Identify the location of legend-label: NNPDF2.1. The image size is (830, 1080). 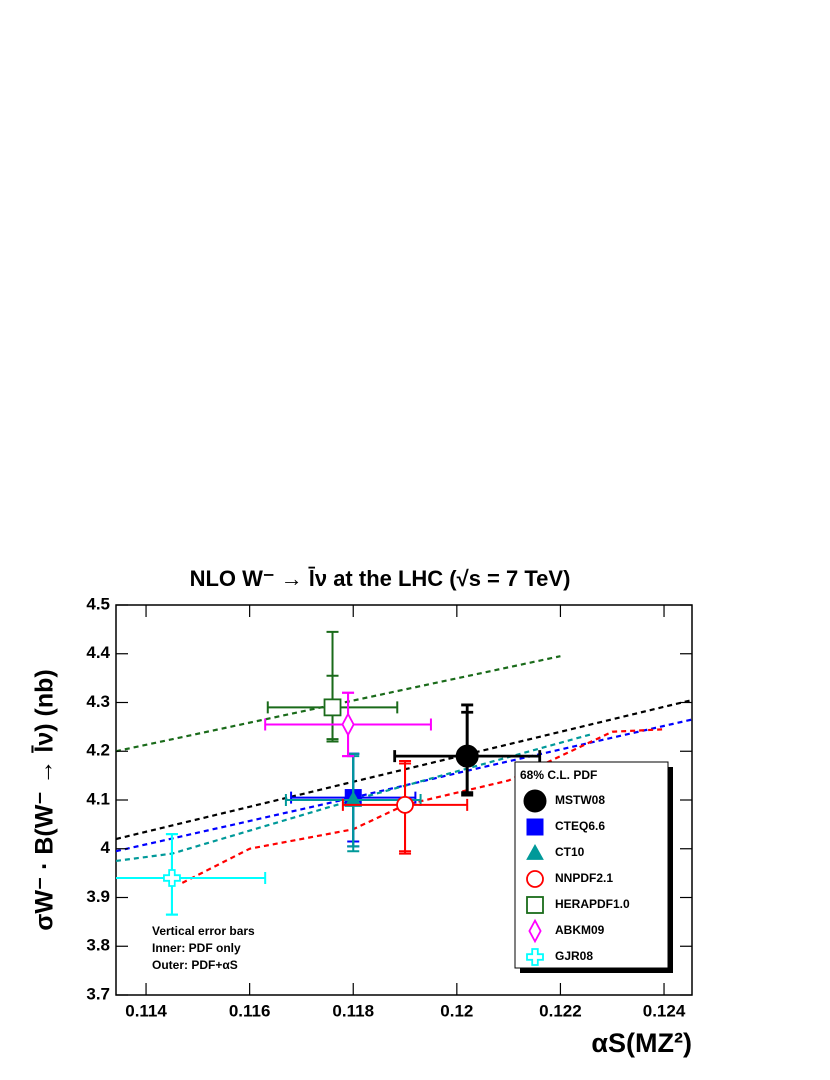
(584, 878).